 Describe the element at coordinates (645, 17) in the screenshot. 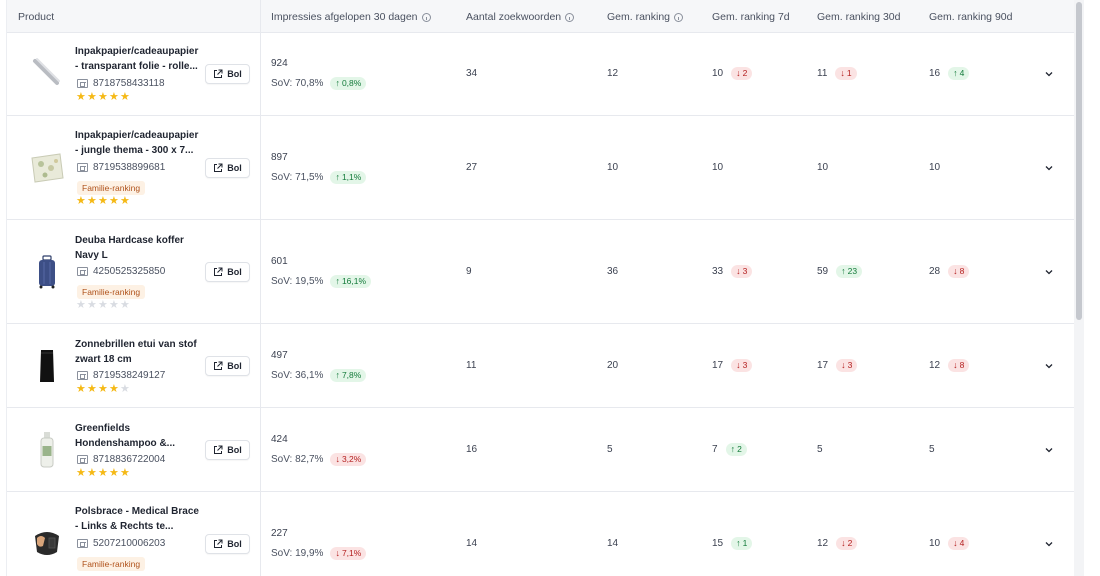

I see `header-avg-rank: Gem. ranking` at that location.